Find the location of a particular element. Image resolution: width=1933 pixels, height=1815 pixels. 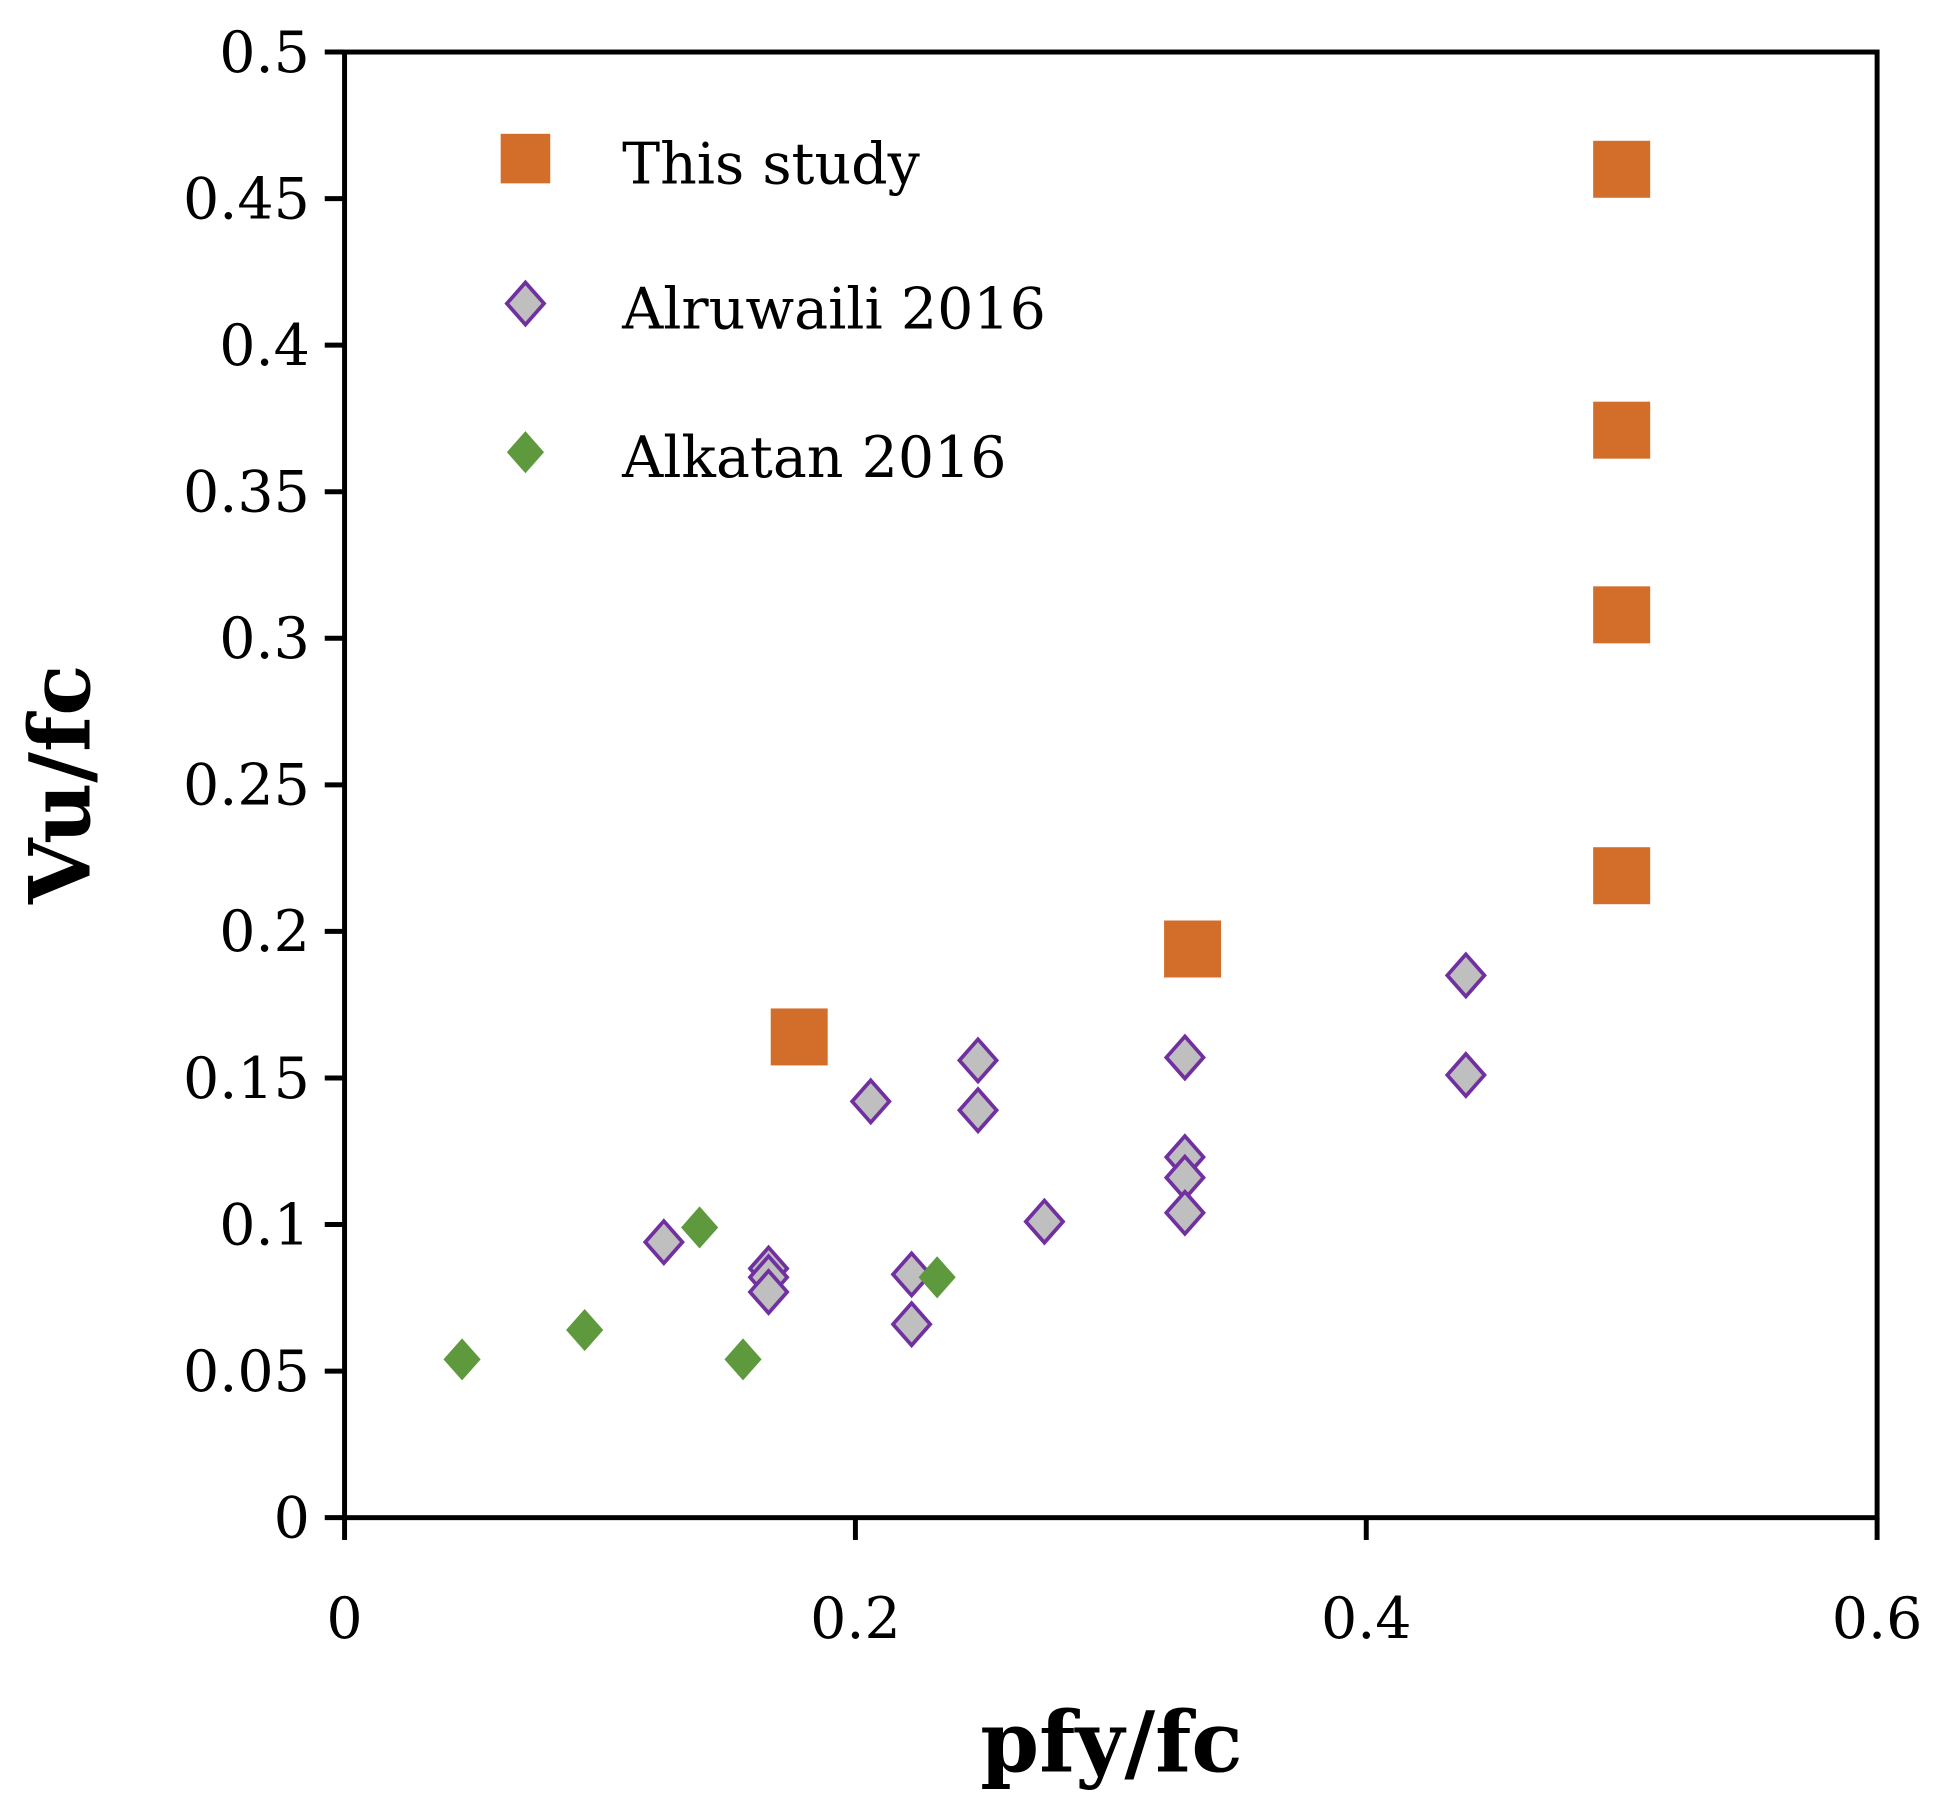

y-tick-label: 0.5 is located at coordinates (264, 53).